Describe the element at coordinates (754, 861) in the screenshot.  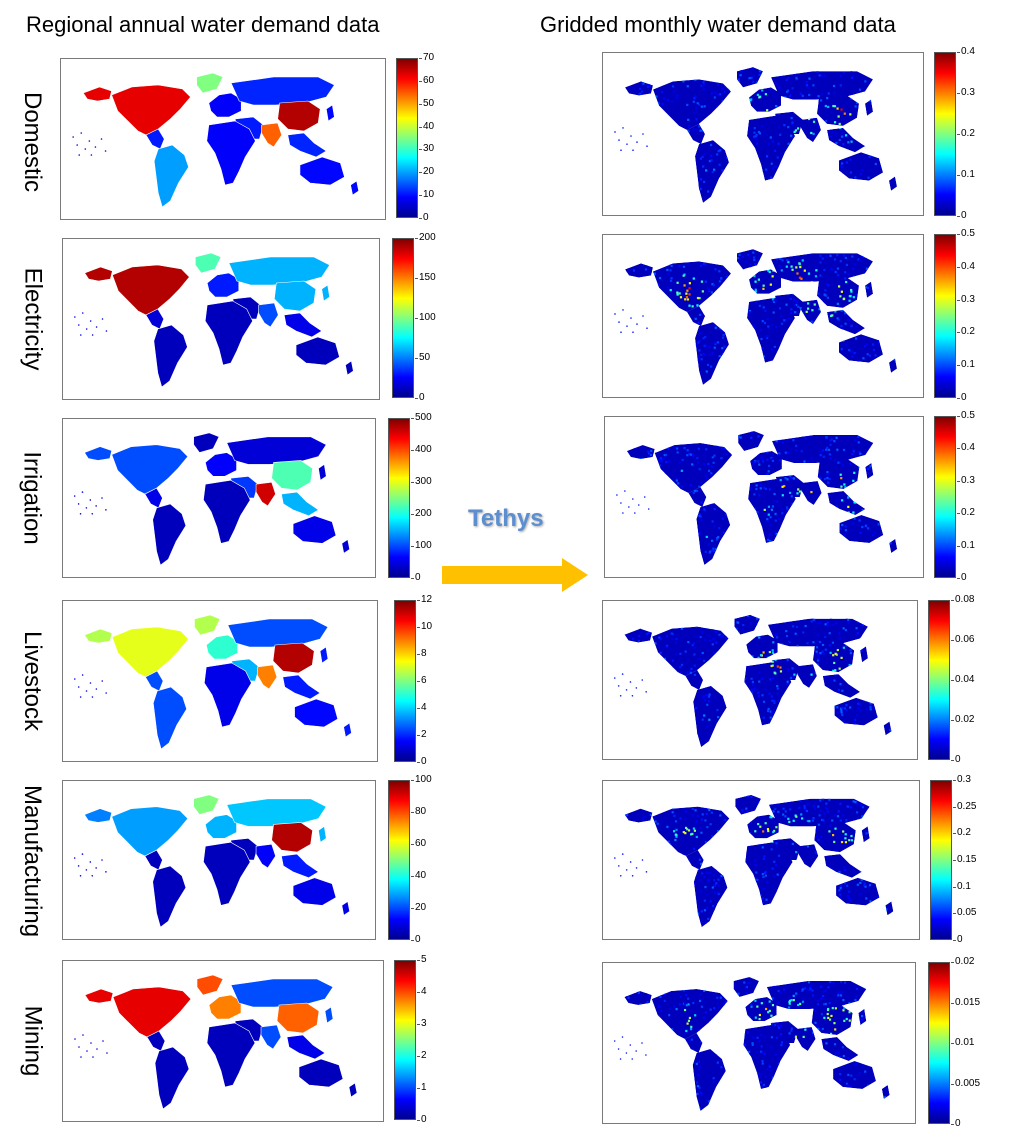
I see `world-map-gridded-manufacturing` at that location.